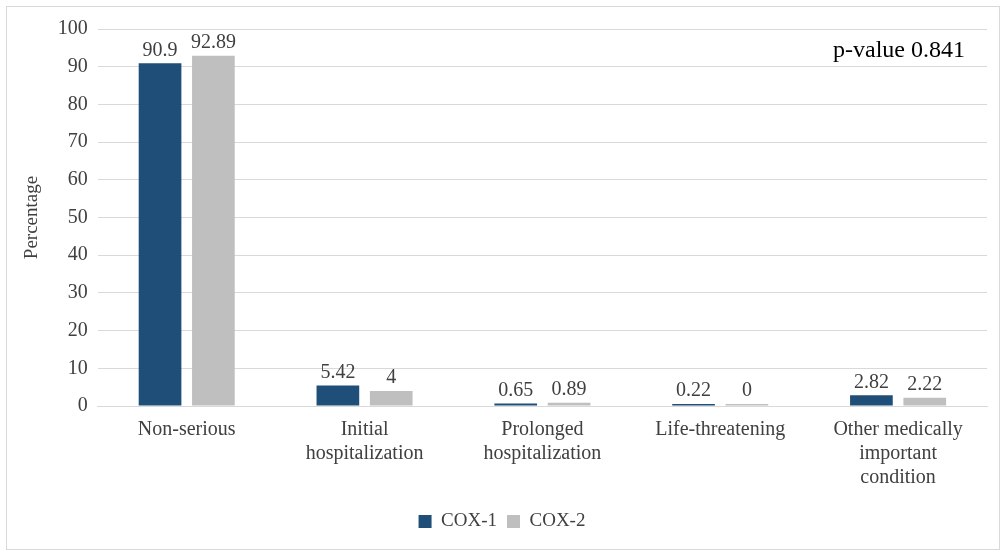 The height and width of the screenshot is (556, 1006). What do you see at coordinates (77, 64) in the screenshot?
I see `y-tick-label: 90` at bounding box center [77, 64].